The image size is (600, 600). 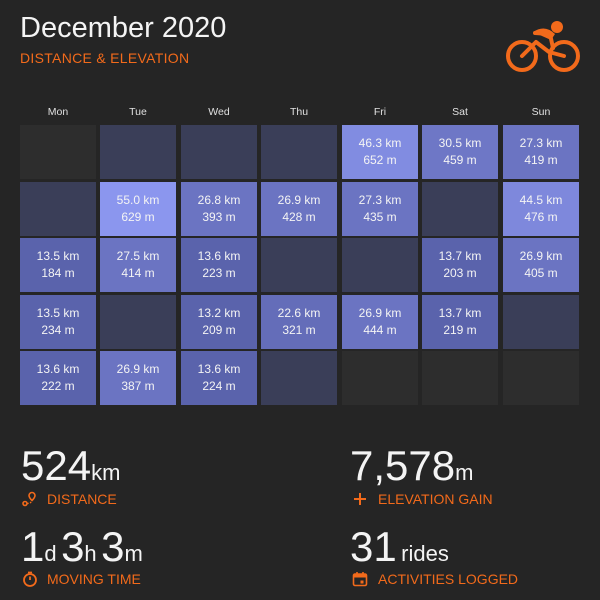 What do you see at coordinates (219, 378) in the screenshot?
I see `calendar-cell-ride: 13.6 km 224 m` at bounding box center [219, 378].